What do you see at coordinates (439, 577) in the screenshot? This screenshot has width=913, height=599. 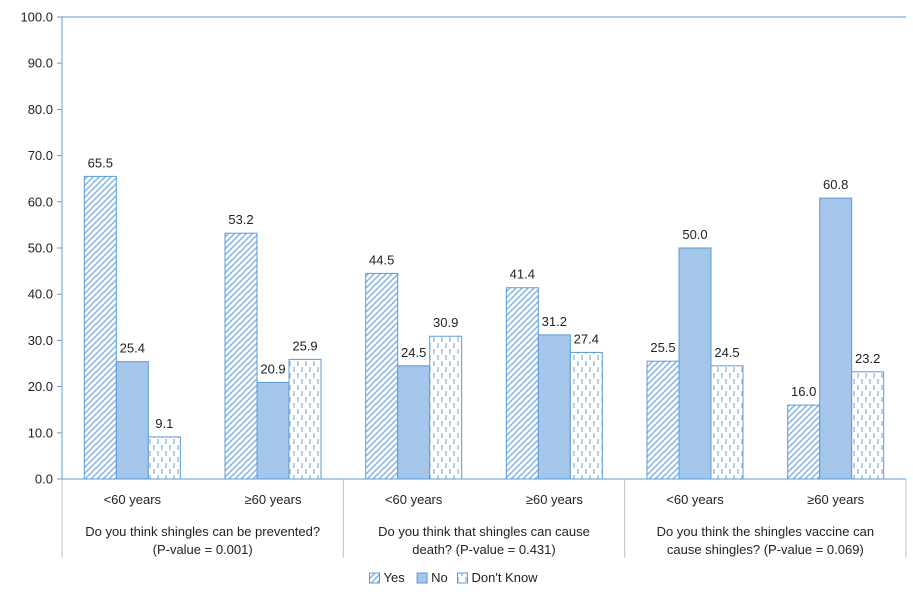 I see `legend-label: No` at bounding box center [439, 577].